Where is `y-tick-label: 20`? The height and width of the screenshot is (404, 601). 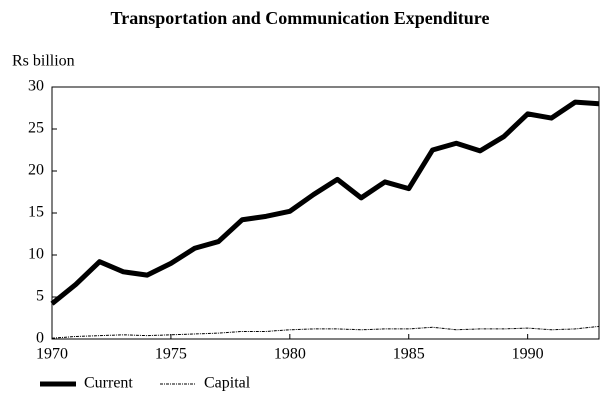
y-tick-label: 20 is located at coordinates (36, 170).